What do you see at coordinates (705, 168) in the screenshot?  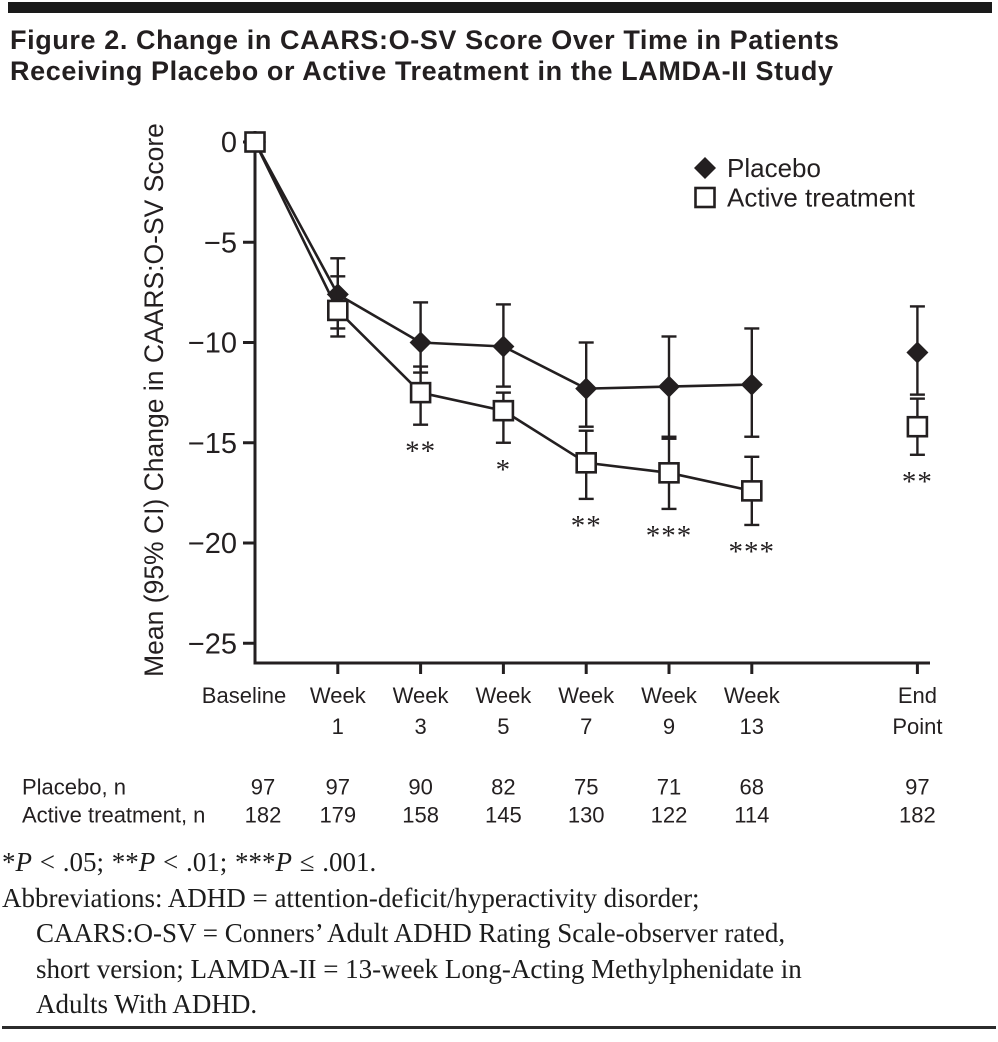 I see `legend-marker-placebo` at bounding box center [705, 168].